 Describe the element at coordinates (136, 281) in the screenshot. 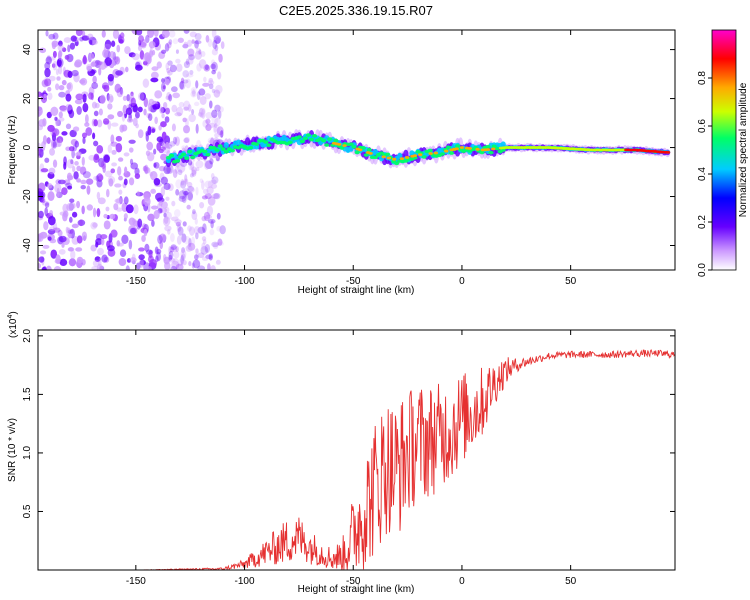

I see `x-tick-label: -150` at that location.